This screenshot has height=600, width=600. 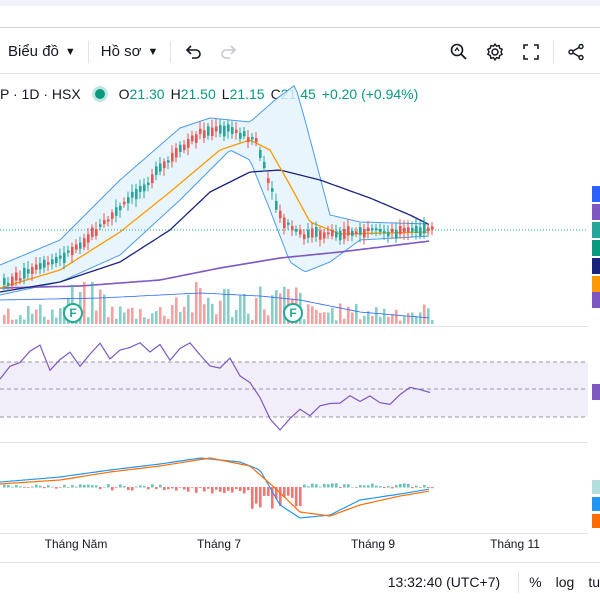 What do you see at coordinates (121, 51) in the screenshot?
I see `profile-label: Hồ sơ` at bounding box center [121, 51].